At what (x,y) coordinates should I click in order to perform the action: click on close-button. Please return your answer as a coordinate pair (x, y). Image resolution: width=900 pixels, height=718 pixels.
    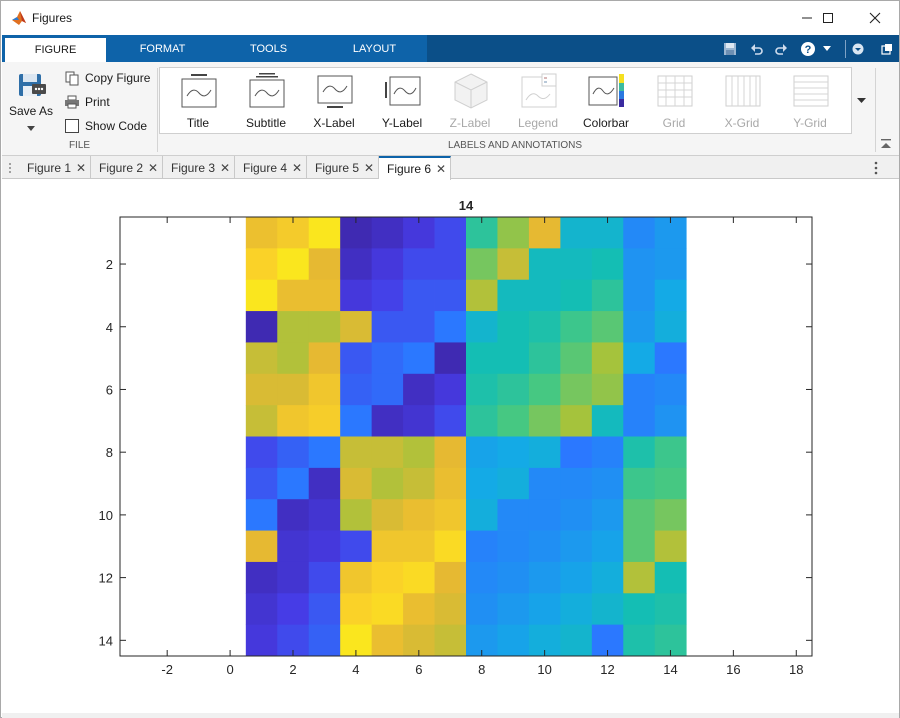
    Looking at the image, I should click on (875, 18).